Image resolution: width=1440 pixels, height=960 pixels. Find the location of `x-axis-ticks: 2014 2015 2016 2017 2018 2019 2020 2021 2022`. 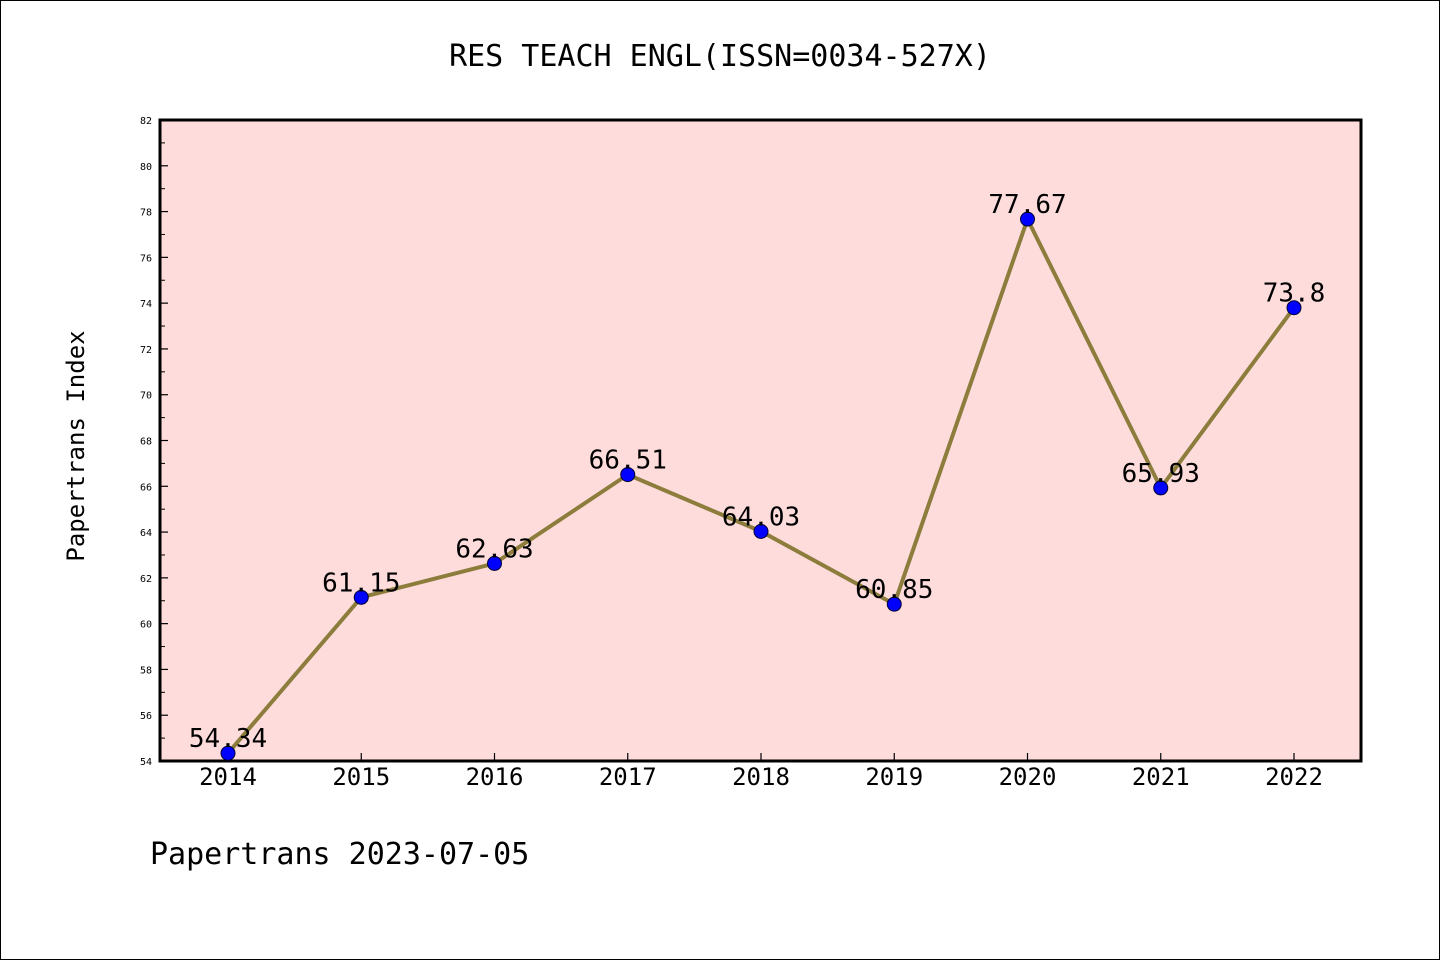

x-axis-ticks: 2014 2015 2016 2017 2018 2019 2020 2021 2022 is located at coordinates (761, 772).